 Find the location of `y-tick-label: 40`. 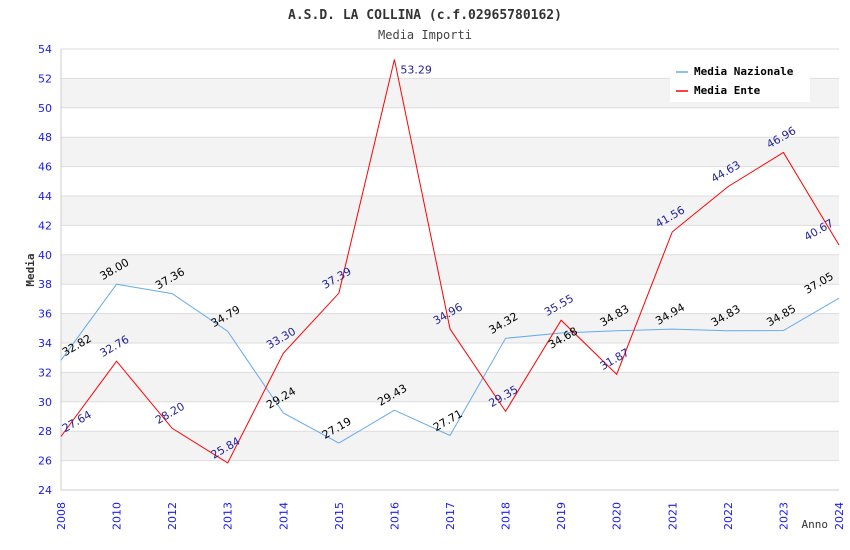

y-tick-label: 40 is located at coordinates (45, 255).